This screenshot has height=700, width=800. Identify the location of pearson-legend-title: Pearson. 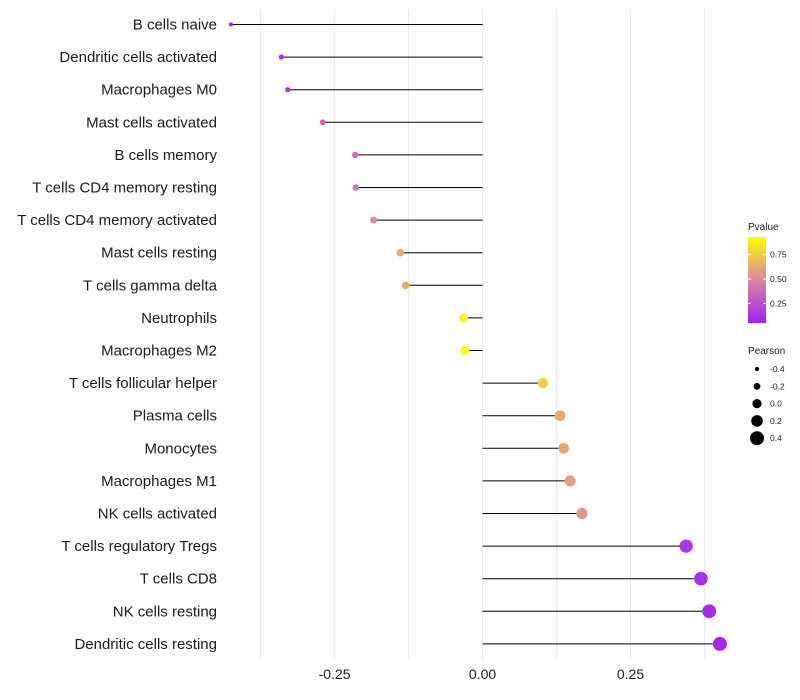
(766, 351).